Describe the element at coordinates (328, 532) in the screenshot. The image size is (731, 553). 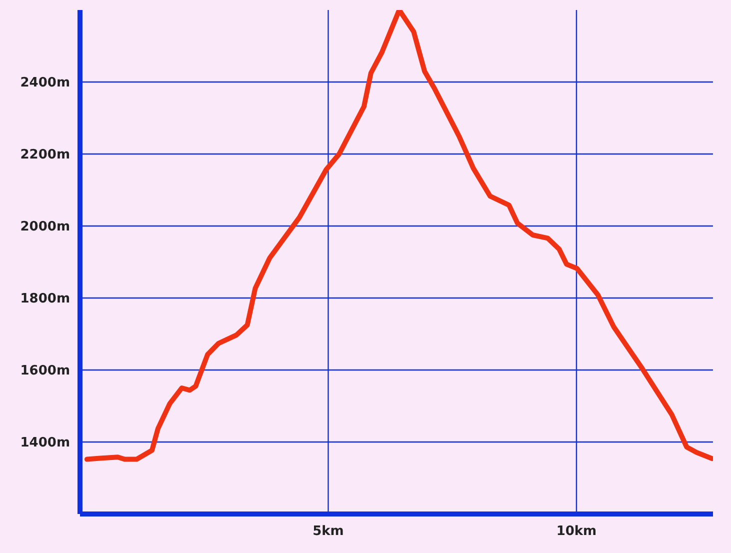
I see `x-tick-label: 5km` at that location.